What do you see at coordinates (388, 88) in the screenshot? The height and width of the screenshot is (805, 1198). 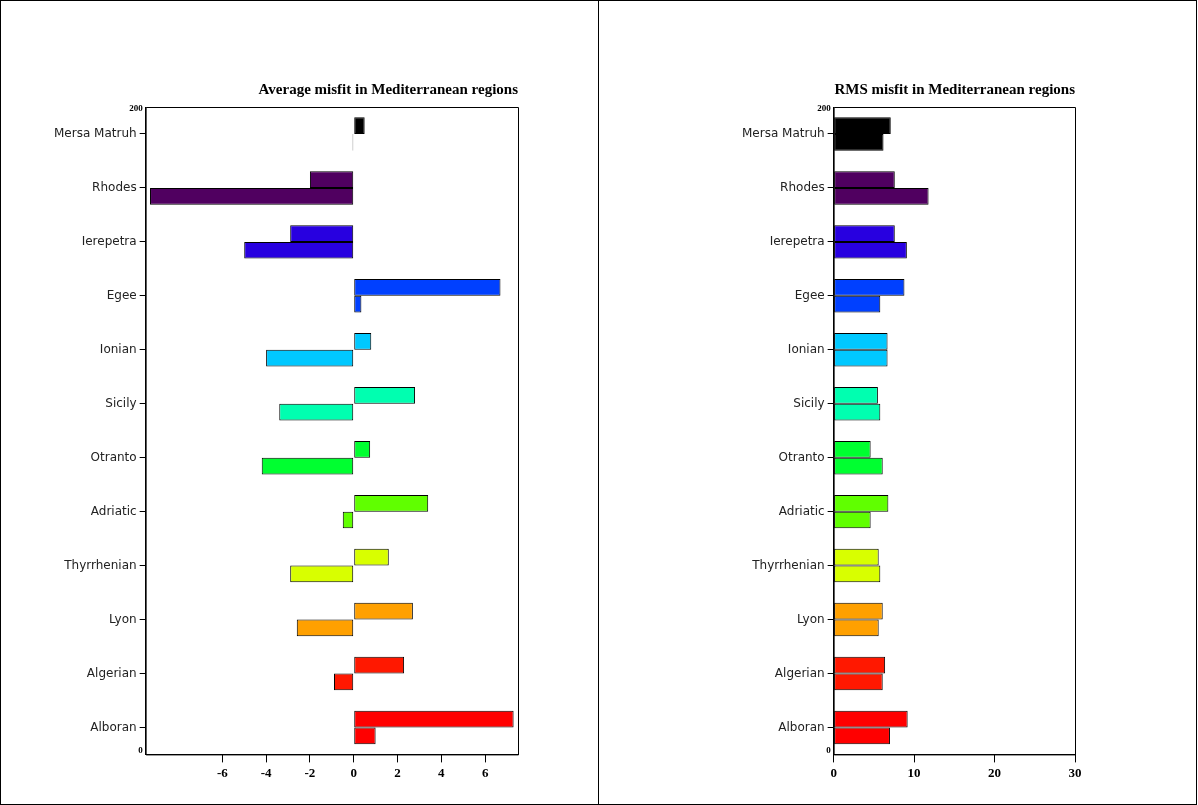 I see `chart-title: Average misfit in Mediterranean regions` at bounding box center [388, 88].